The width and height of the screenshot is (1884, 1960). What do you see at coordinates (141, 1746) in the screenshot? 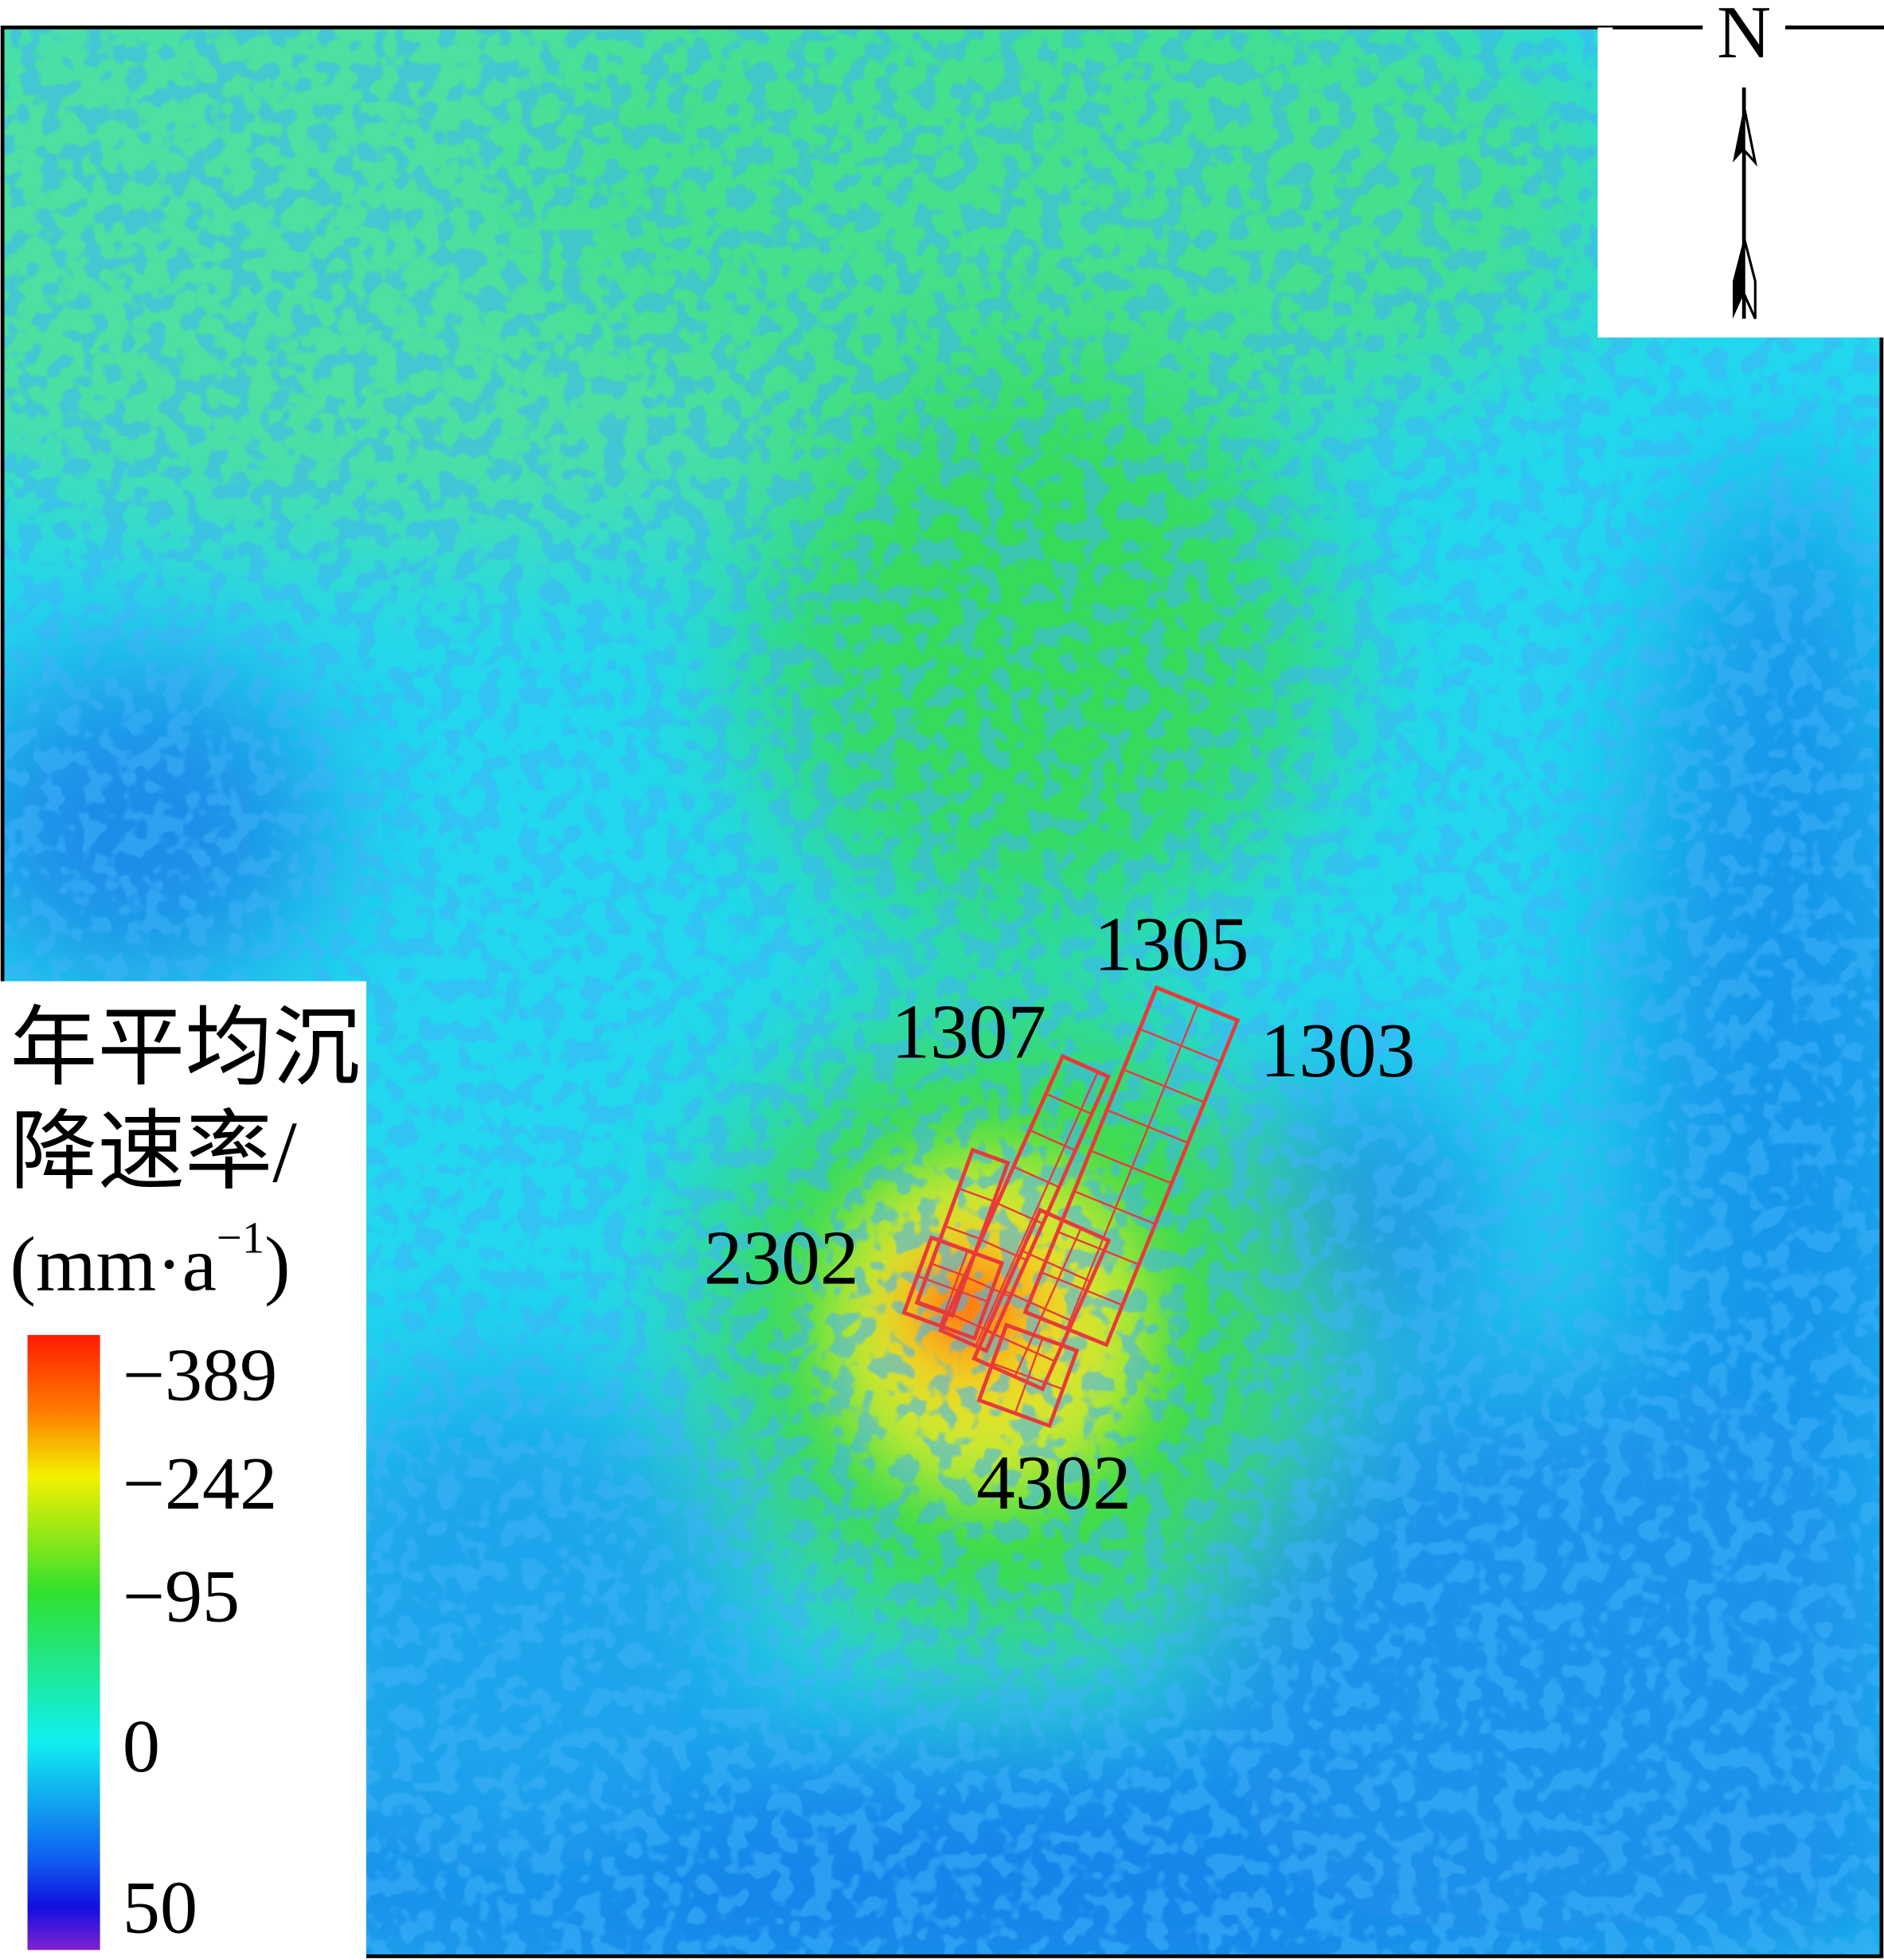
I see `colorbar-label: 0` at bounding box center [141, 1746].